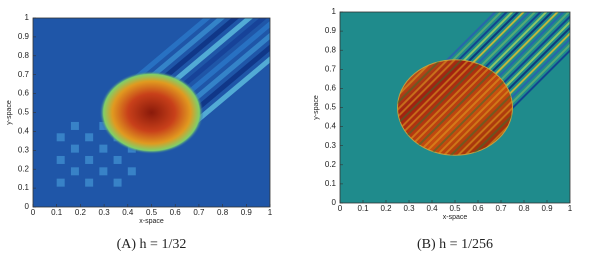 This screenshot has height=268, width=596. Describe the element at coordinates (152, 244) in the screenshot. I see `caption: (A) h = 1/32` at that location.